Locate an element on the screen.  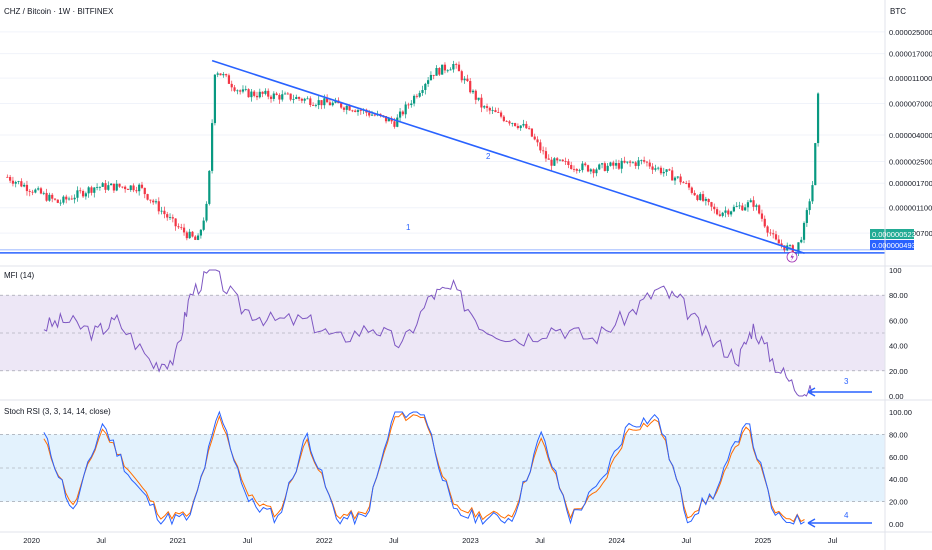
time-tick-label: Jul is located at coordinates (833, 540).